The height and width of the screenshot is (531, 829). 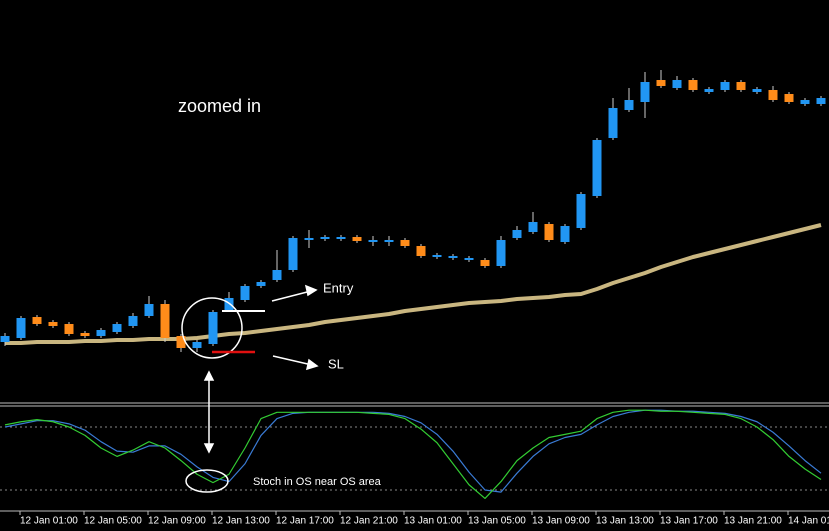 I want to click on x-tick-label: 12 Jan 05:00, so click(x=113, y=521).